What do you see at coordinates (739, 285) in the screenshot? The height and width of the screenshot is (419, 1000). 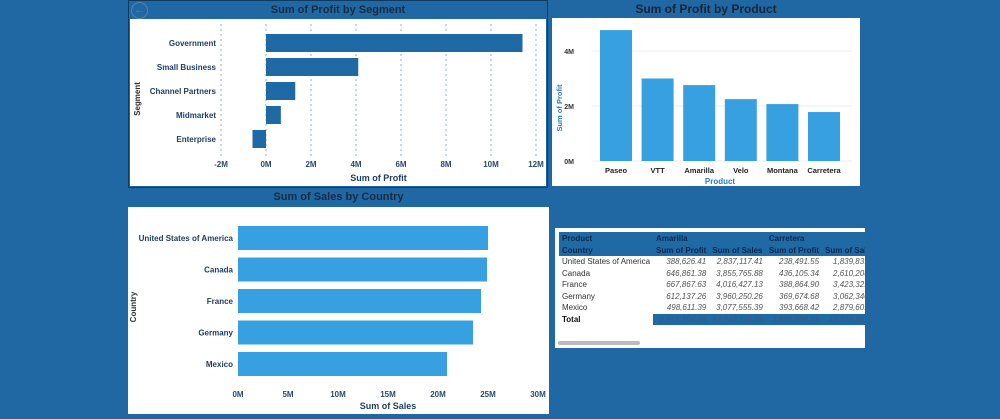 I see `value-cell: 4,016,427.13` at bounding box center [739, 285].